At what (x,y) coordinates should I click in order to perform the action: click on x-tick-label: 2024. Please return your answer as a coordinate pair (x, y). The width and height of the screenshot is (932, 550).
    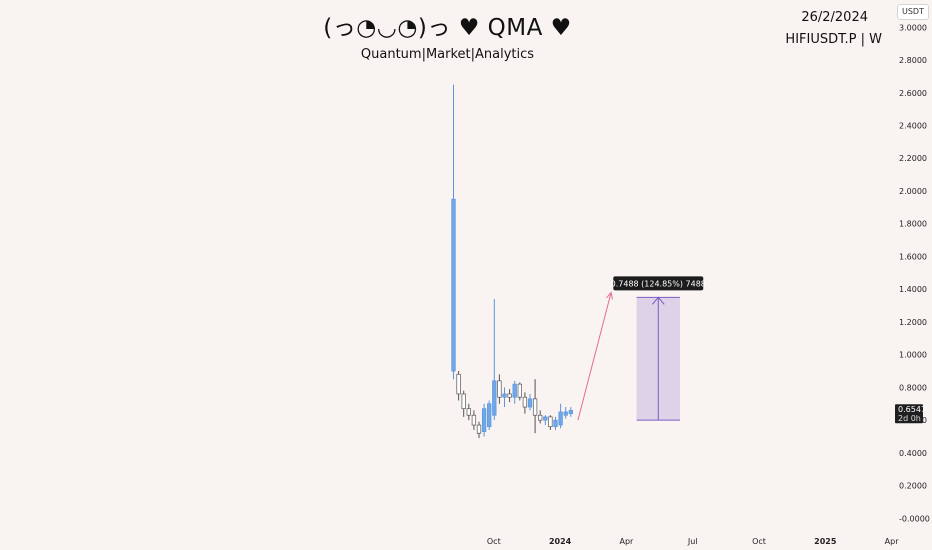
    Looking at the image, I should click on (560, 541).